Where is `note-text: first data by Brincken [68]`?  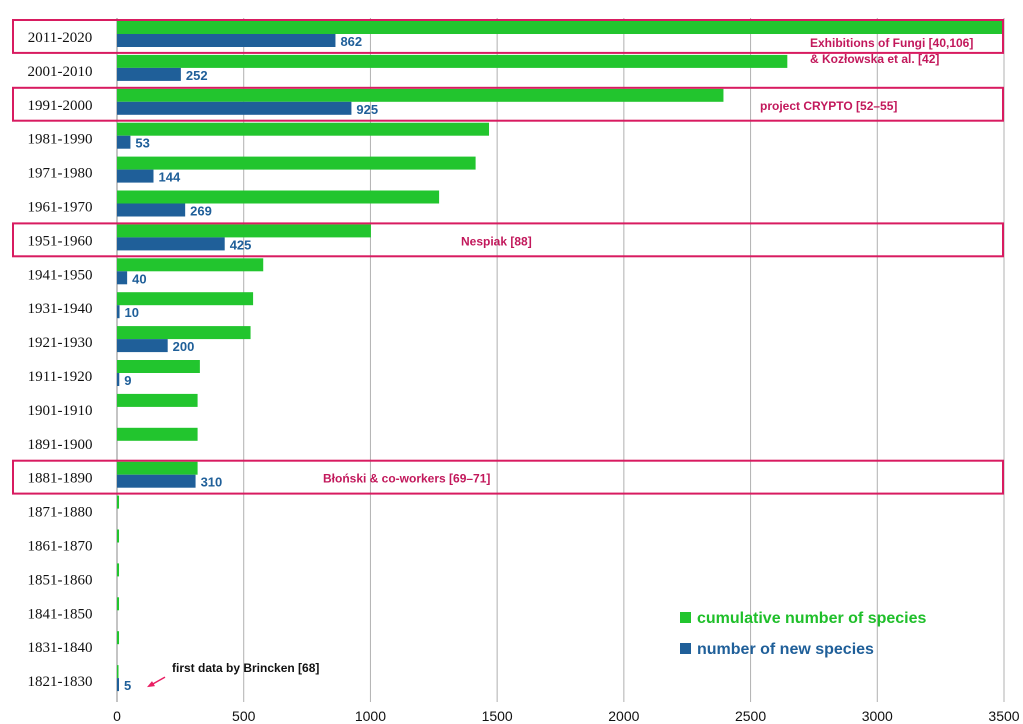
note-text: first data by Brincken [68] is located at coordinates (245, 668).